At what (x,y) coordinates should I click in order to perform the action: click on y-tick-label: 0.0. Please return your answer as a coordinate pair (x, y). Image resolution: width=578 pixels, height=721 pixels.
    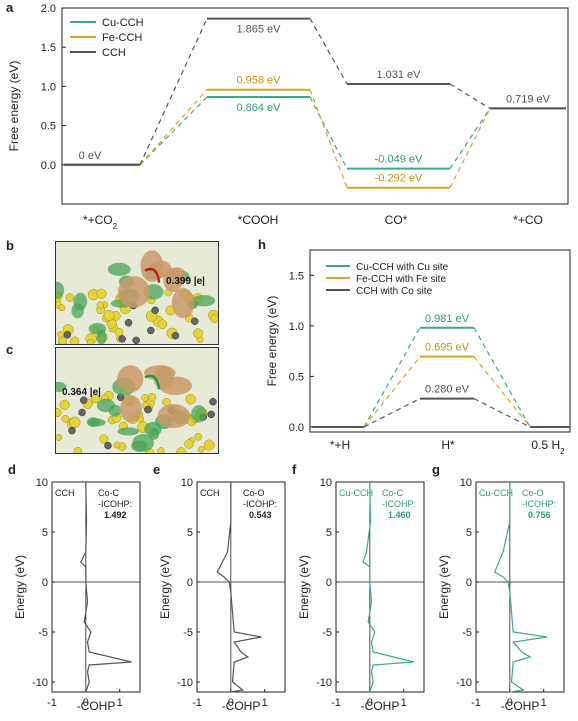
    Looking at the image, I should click on (296, 428).